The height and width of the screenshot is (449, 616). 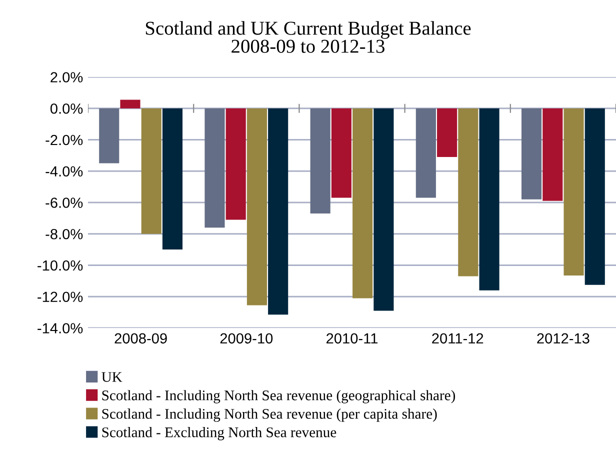 I want to click on legend-label: Scotland - Excluding North Sea revenue, so click(x=219, y=433).